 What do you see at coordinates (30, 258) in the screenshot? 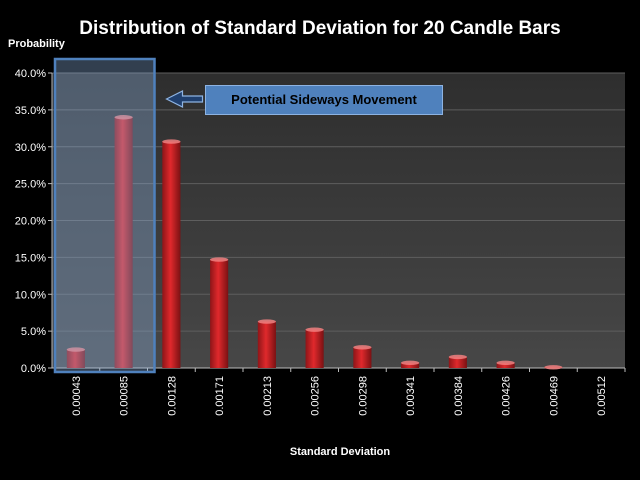
I see `y-tick-label: 15.0%` at bounding box center [30, 258].